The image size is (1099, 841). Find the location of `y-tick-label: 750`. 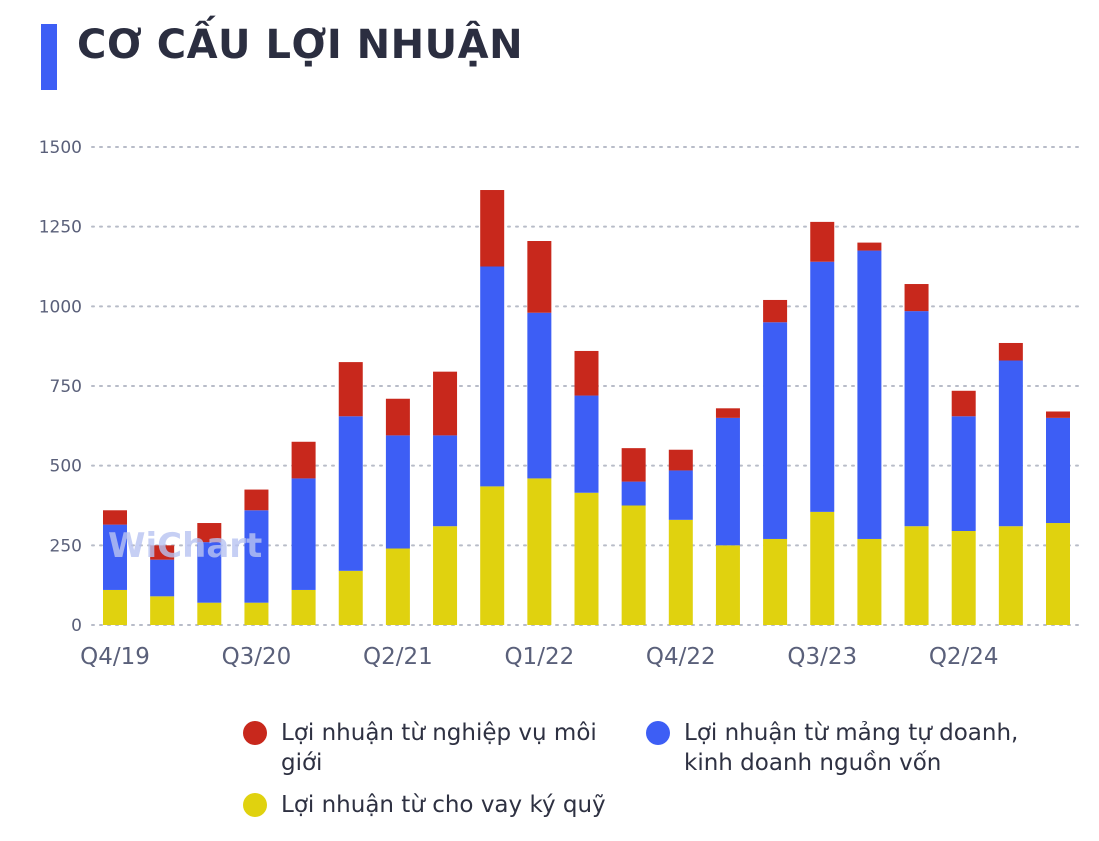

y-tick-label: 750 is located at coordinates (66, 387).